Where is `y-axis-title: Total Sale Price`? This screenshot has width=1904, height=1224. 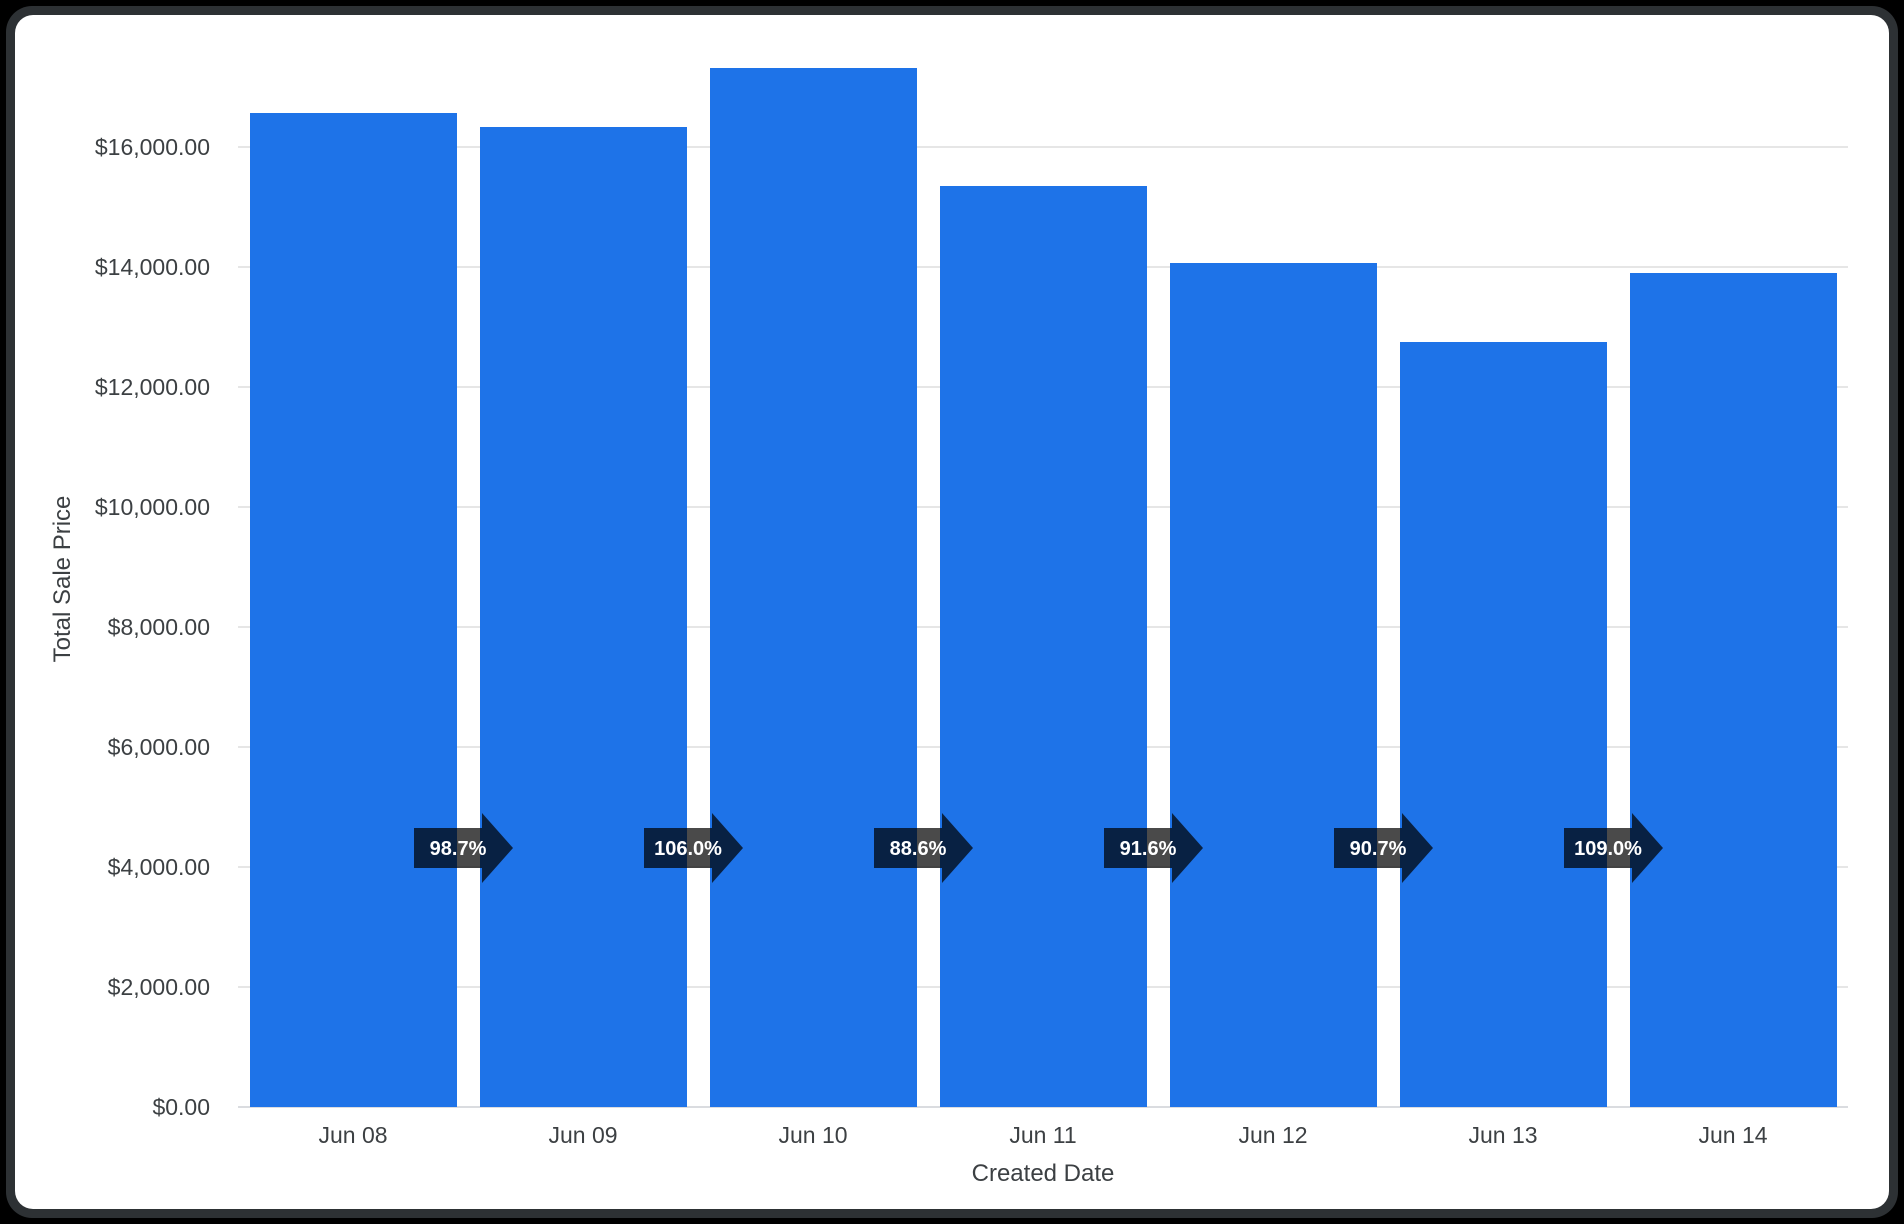
y-axis-title: Total Sale Price is located at coordinates (62, 579).